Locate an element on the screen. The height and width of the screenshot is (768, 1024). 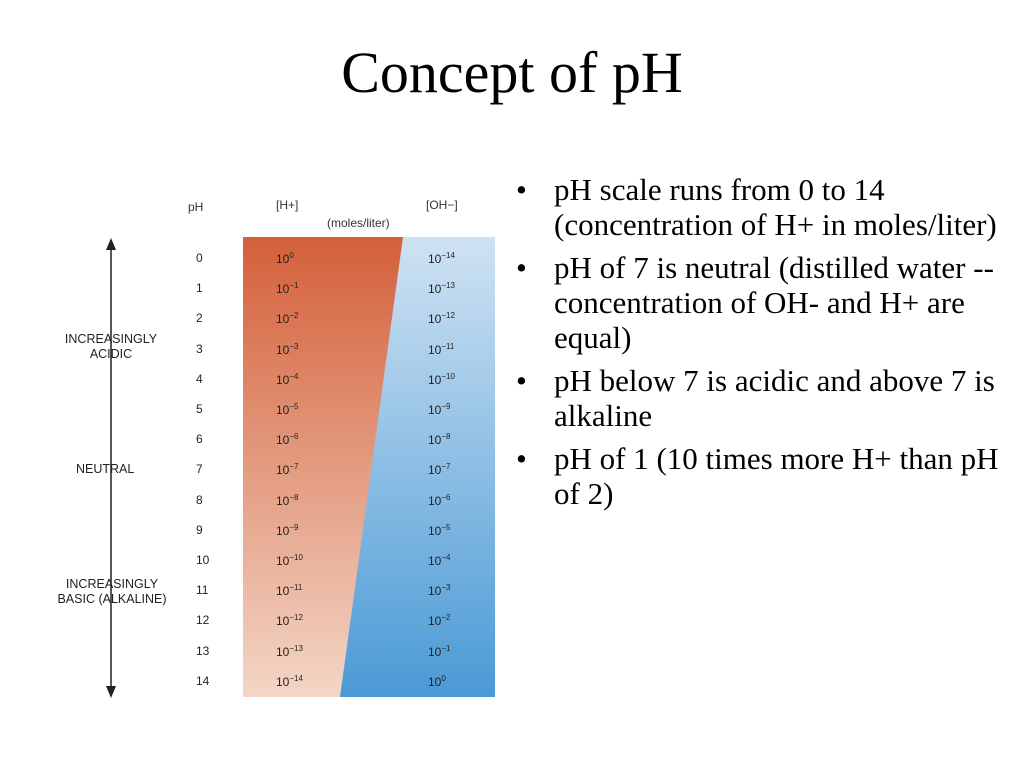
hydrogen-concentration: 100 is located at coordinates (285, 258).